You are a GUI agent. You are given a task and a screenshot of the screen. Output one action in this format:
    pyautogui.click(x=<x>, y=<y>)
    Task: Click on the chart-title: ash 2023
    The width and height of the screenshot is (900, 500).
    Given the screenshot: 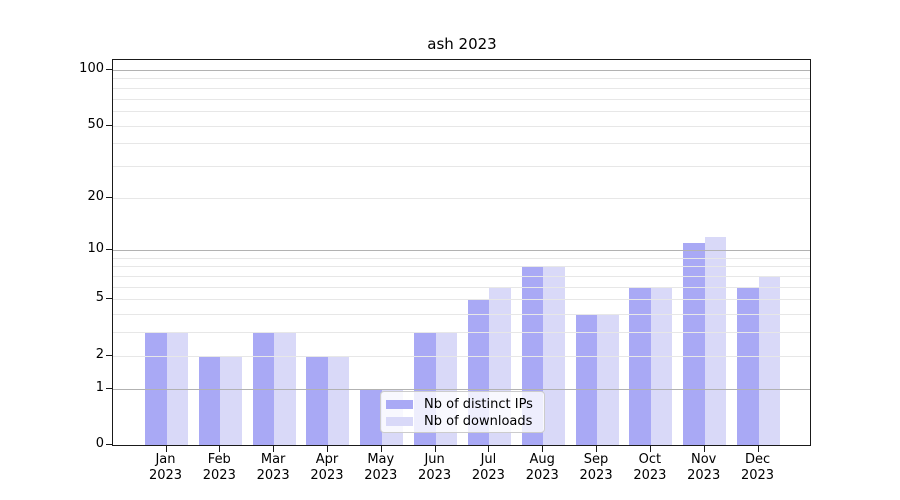 What is the action you would take?
    pyautogui.click(x=462, y=44)
    